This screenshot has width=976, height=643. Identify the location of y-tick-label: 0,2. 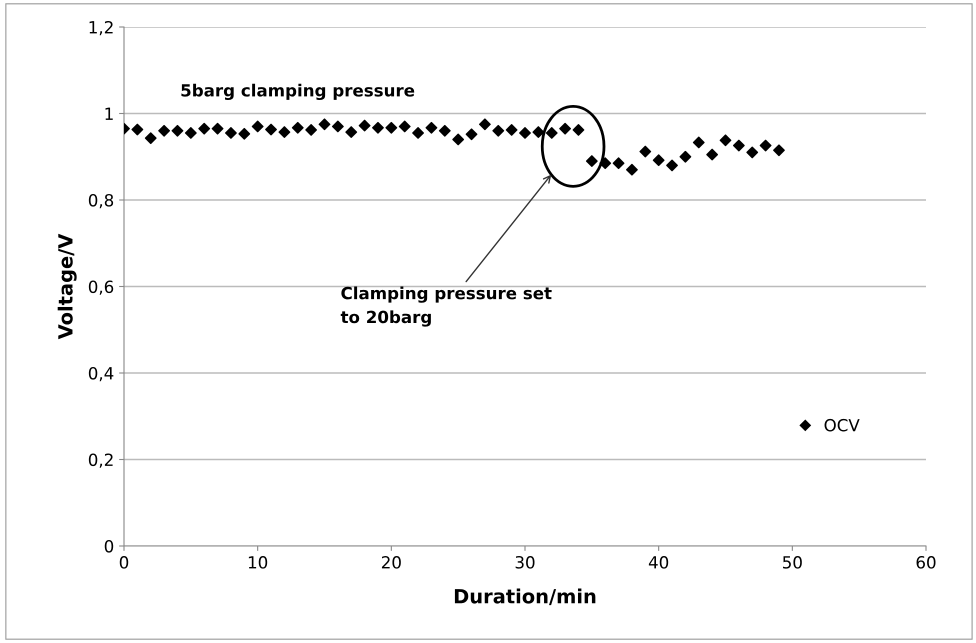
(100, 460).